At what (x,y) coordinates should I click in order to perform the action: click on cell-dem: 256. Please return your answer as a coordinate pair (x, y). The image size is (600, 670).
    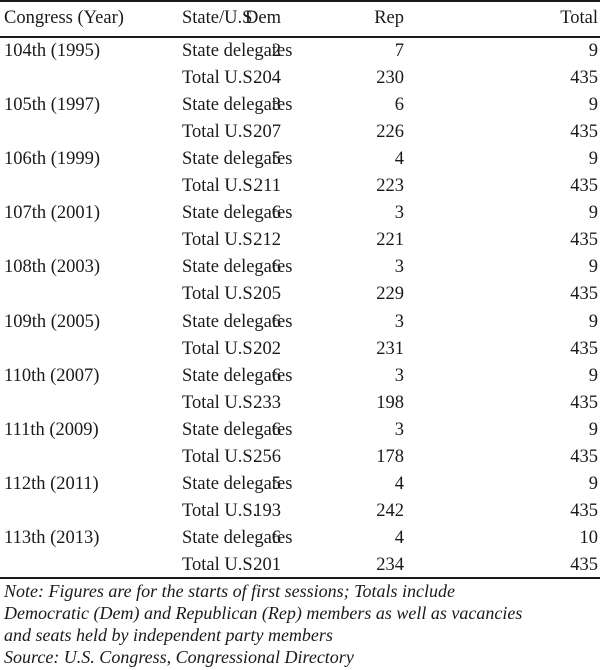
    Looking at the image, I should click on (267, 456).